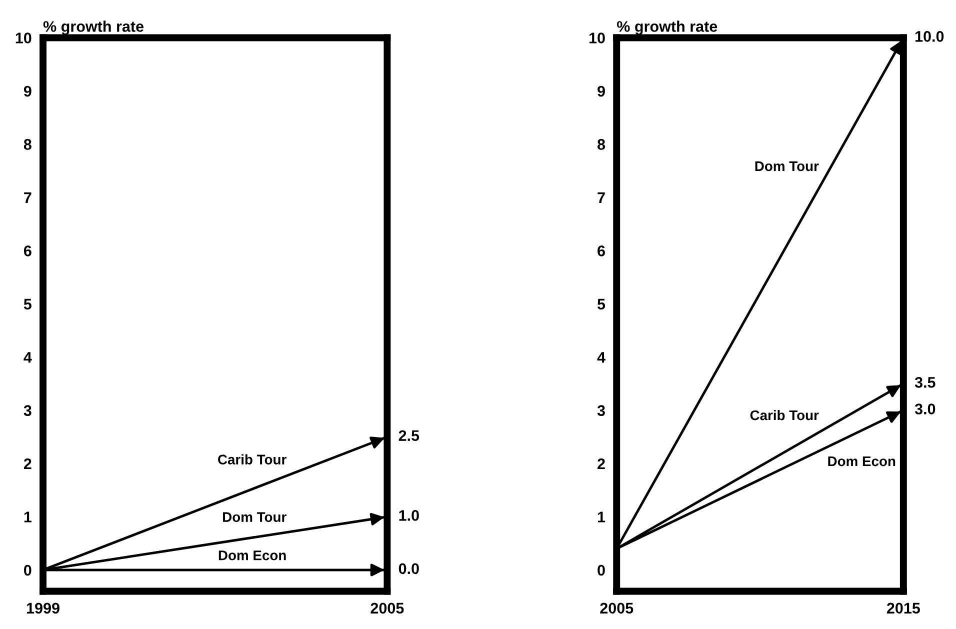 This screenshot has width=956, height=629. I want to click on data-label: 3.0, so click(925, 409).